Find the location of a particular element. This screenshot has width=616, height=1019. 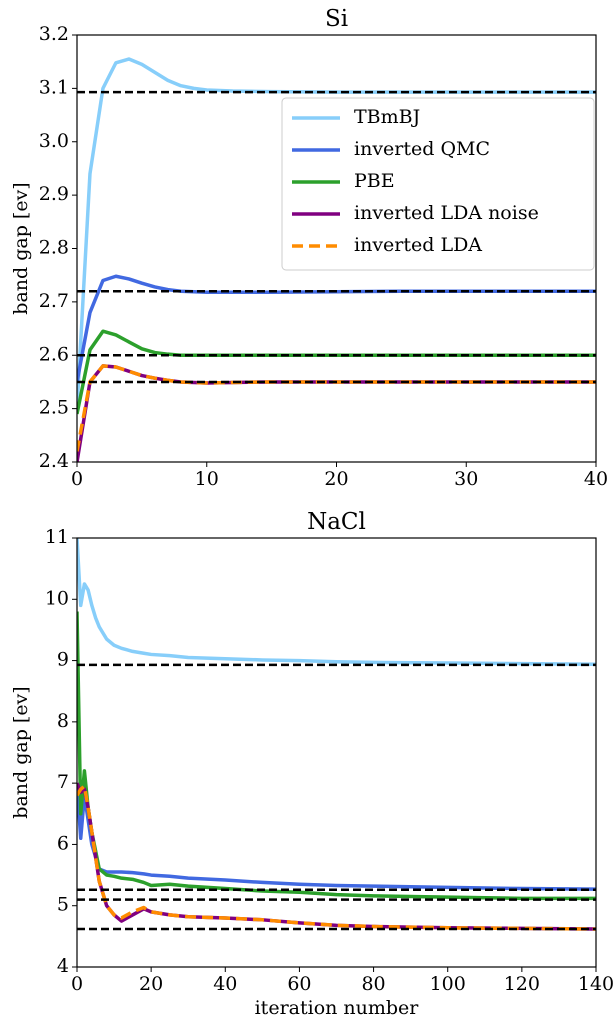

x-tick-label: 10 is located at coordinates (207, 479).